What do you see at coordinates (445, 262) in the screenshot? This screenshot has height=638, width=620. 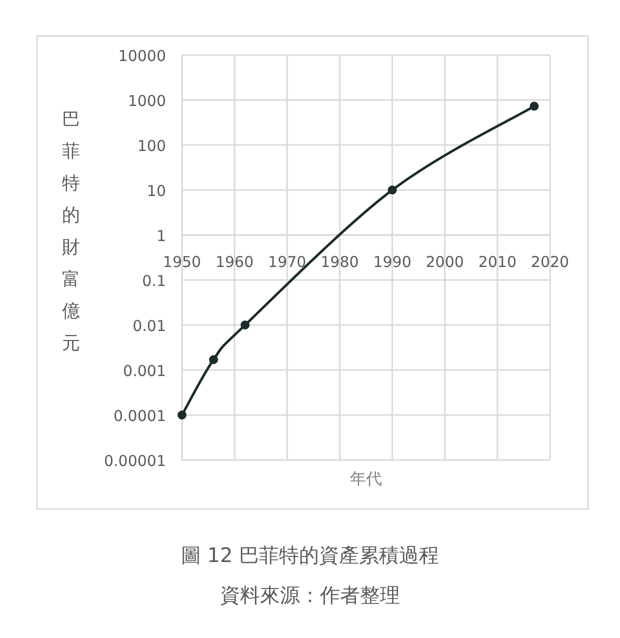 I see `x-tick-label: 2000` at bounding box center [445, 262].